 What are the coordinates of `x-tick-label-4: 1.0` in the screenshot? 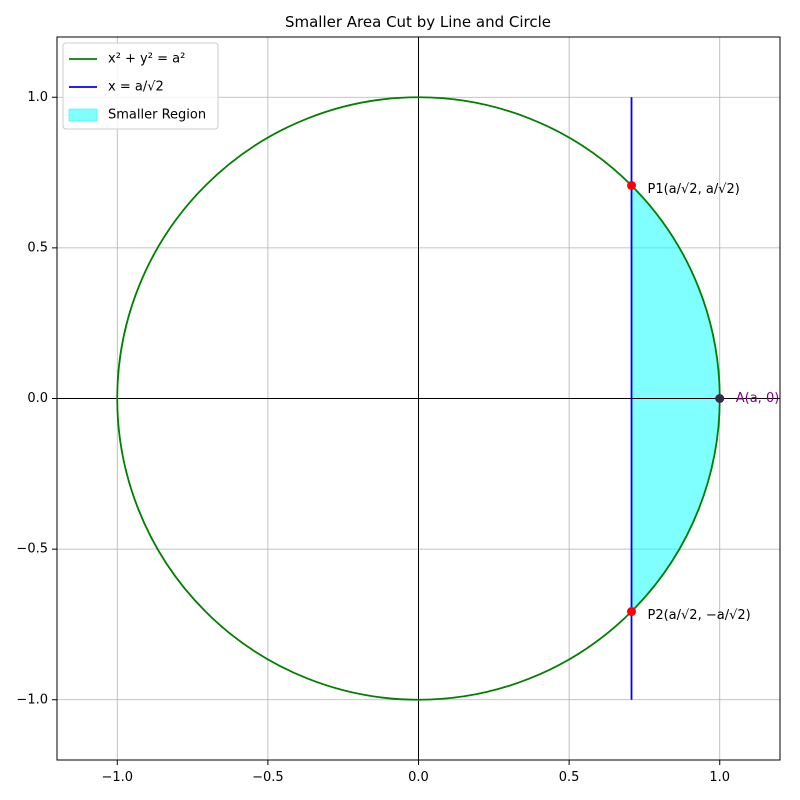 It's located at (719, 777).